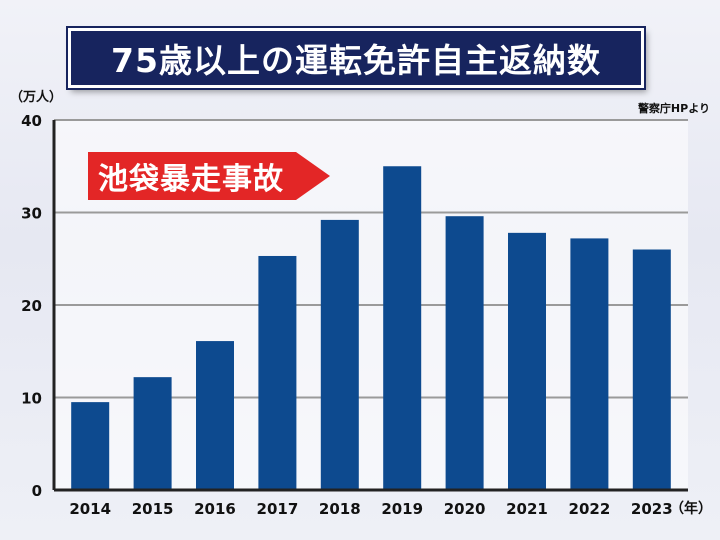 The height and width of the screenshot is (540, 720). I want to click on annotation-callout-text: 池袋暴走事故, so click(191, 179).